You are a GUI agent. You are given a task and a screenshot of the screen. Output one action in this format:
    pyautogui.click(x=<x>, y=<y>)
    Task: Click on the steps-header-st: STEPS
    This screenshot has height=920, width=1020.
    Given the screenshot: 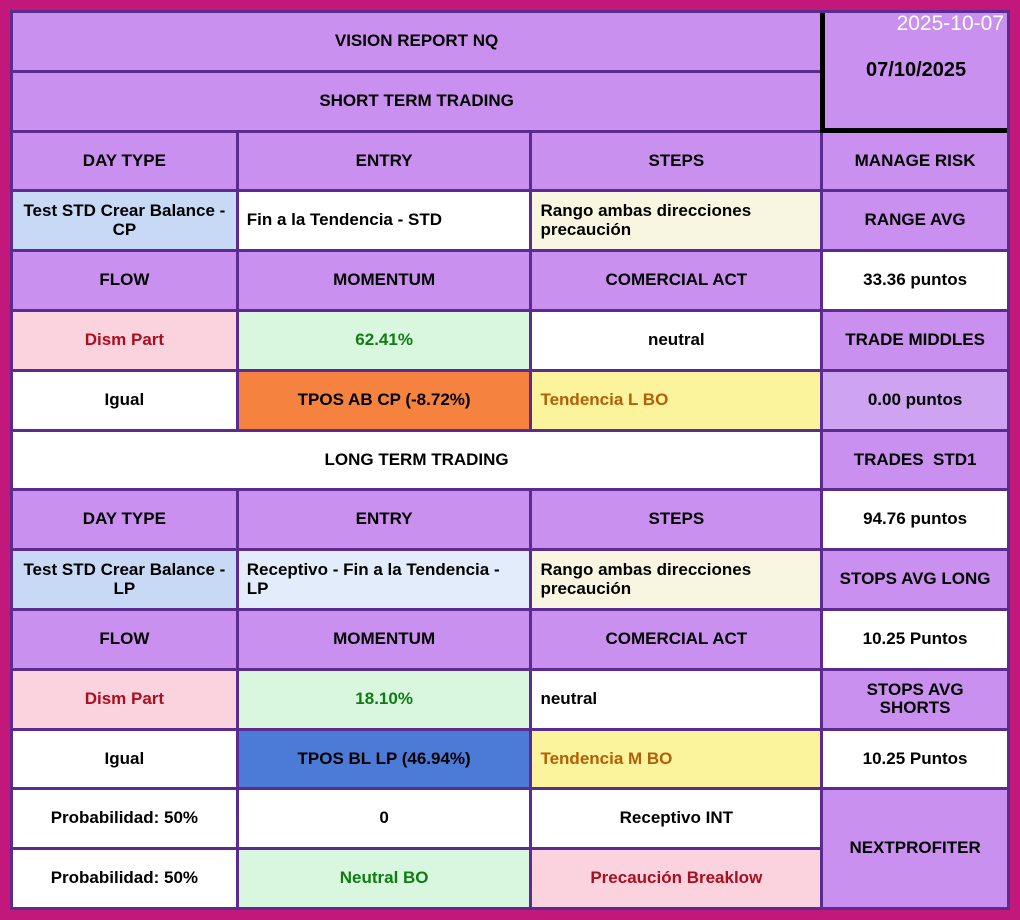 What is the action you would take?
    pyautogui.click(x=676, y=161)
    